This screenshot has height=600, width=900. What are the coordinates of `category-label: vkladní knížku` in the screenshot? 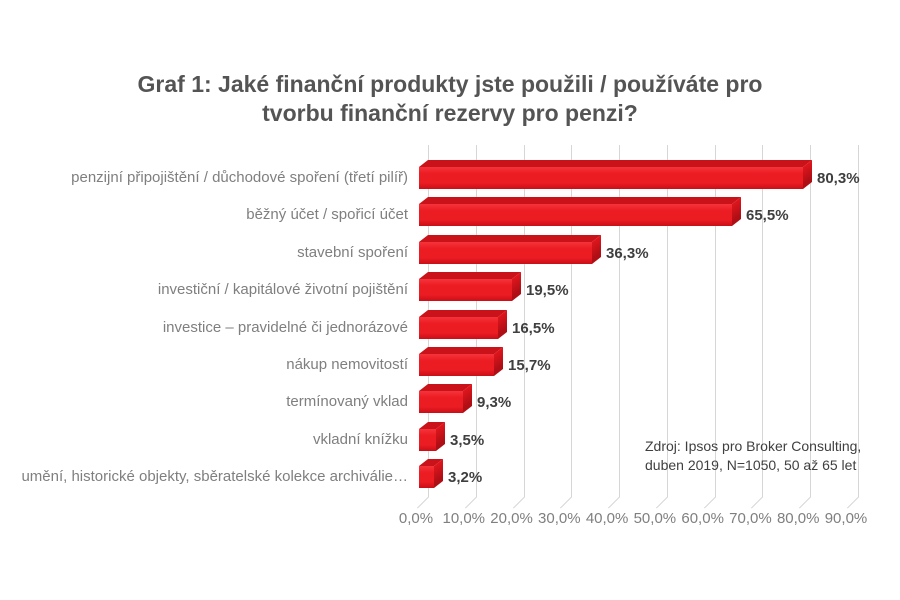 It's located at (360, 439).